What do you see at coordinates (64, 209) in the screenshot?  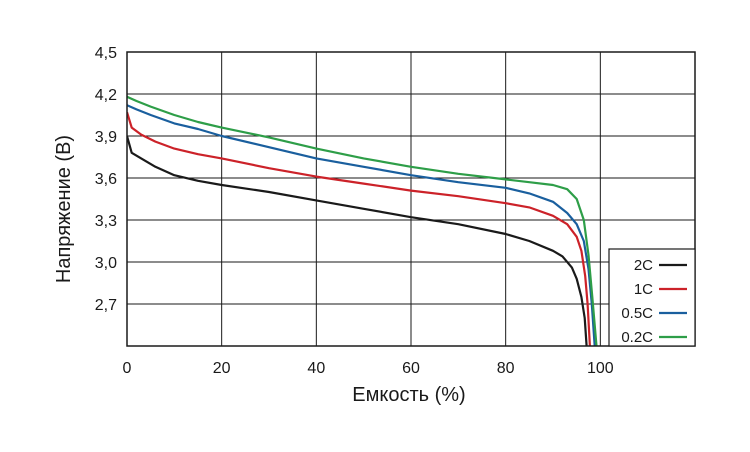 I see `y-axis-title: Напряжение (В)` at bounding box center [64, 209].